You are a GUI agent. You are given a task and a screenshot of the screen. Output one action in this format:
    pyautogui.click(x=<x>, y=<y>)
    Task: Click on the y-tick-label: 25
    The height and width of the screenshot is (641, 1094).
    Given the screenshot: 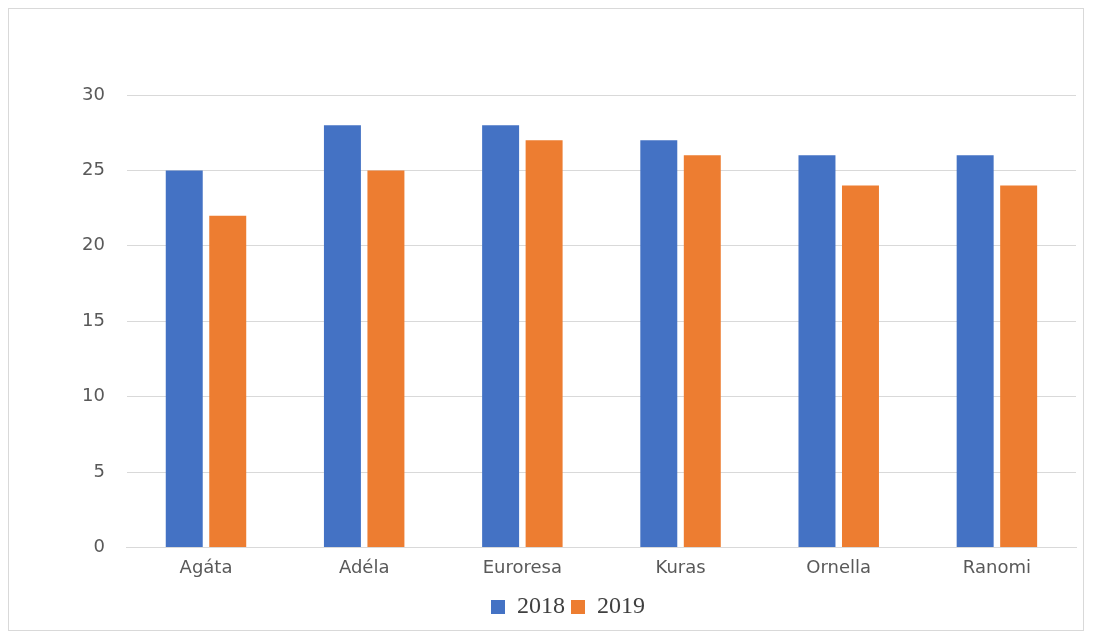 What is the action you would take?
    pyautogui.click(x=93, y=169)
    